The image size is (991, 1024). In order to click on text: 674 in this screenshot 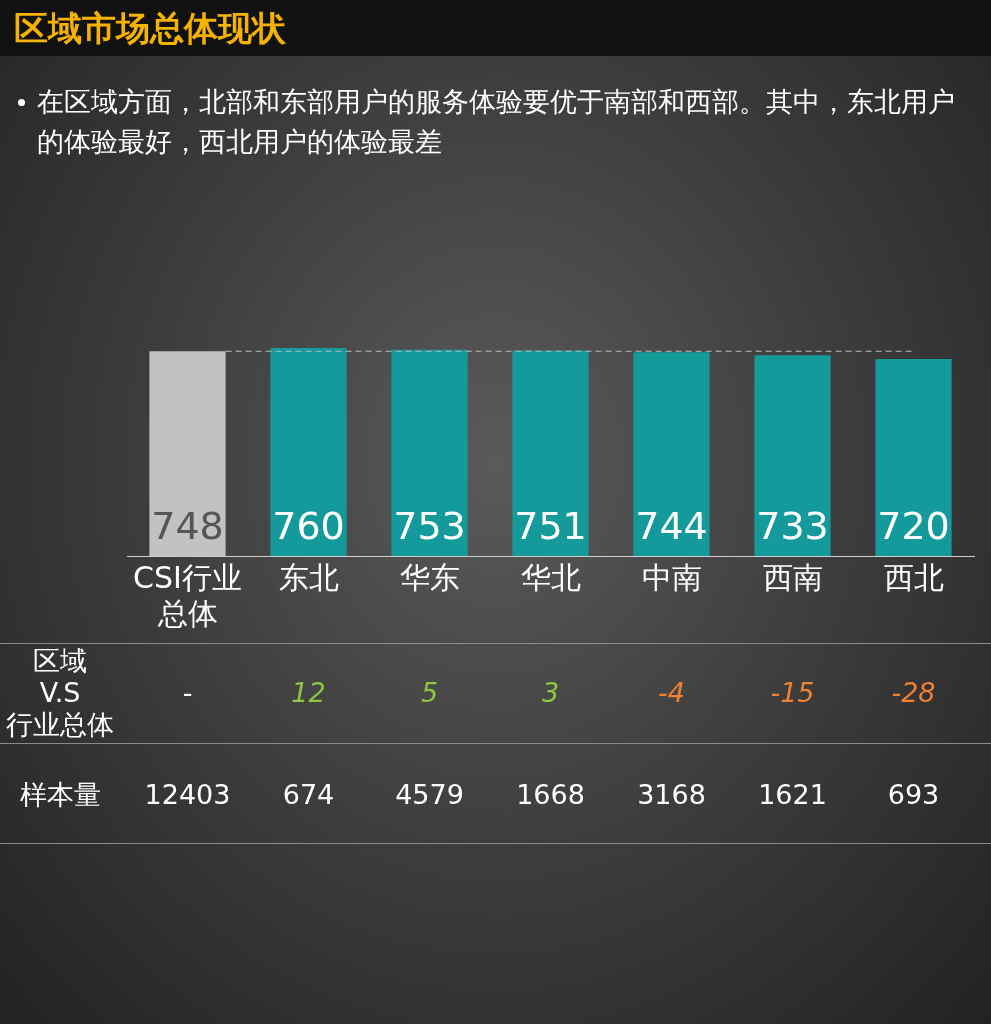, I will do `click(308, 795)`.